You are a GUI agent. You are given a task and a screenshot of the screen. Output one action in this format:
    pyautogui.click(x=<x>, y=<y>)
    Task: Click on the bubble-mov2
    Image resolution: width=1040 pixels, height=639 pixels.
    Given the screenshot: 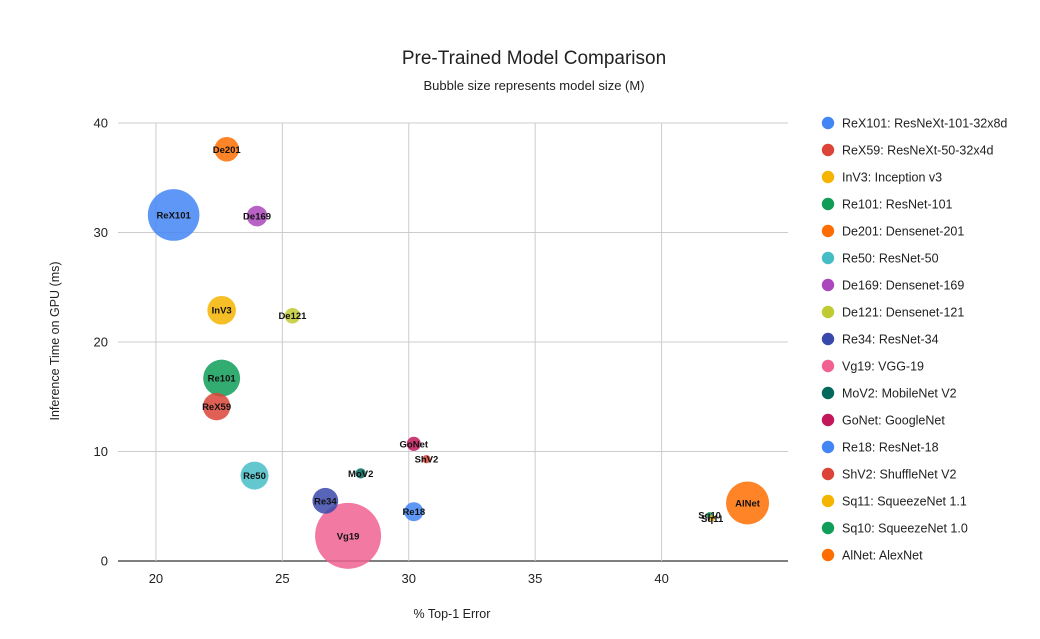 What is the action you would take?
    pyautogui.click(x=360, y=473)
    